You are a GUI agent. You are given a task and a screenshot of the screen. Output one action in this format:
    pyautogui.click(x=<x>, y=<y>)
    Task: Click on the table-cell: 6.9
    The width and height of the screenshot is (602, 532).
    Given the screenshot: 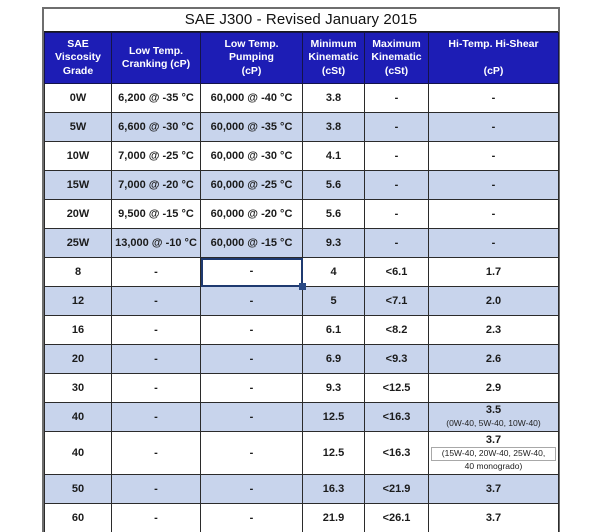 What is the action you would take?
    pyautogui.click(x=333, y=359)
    